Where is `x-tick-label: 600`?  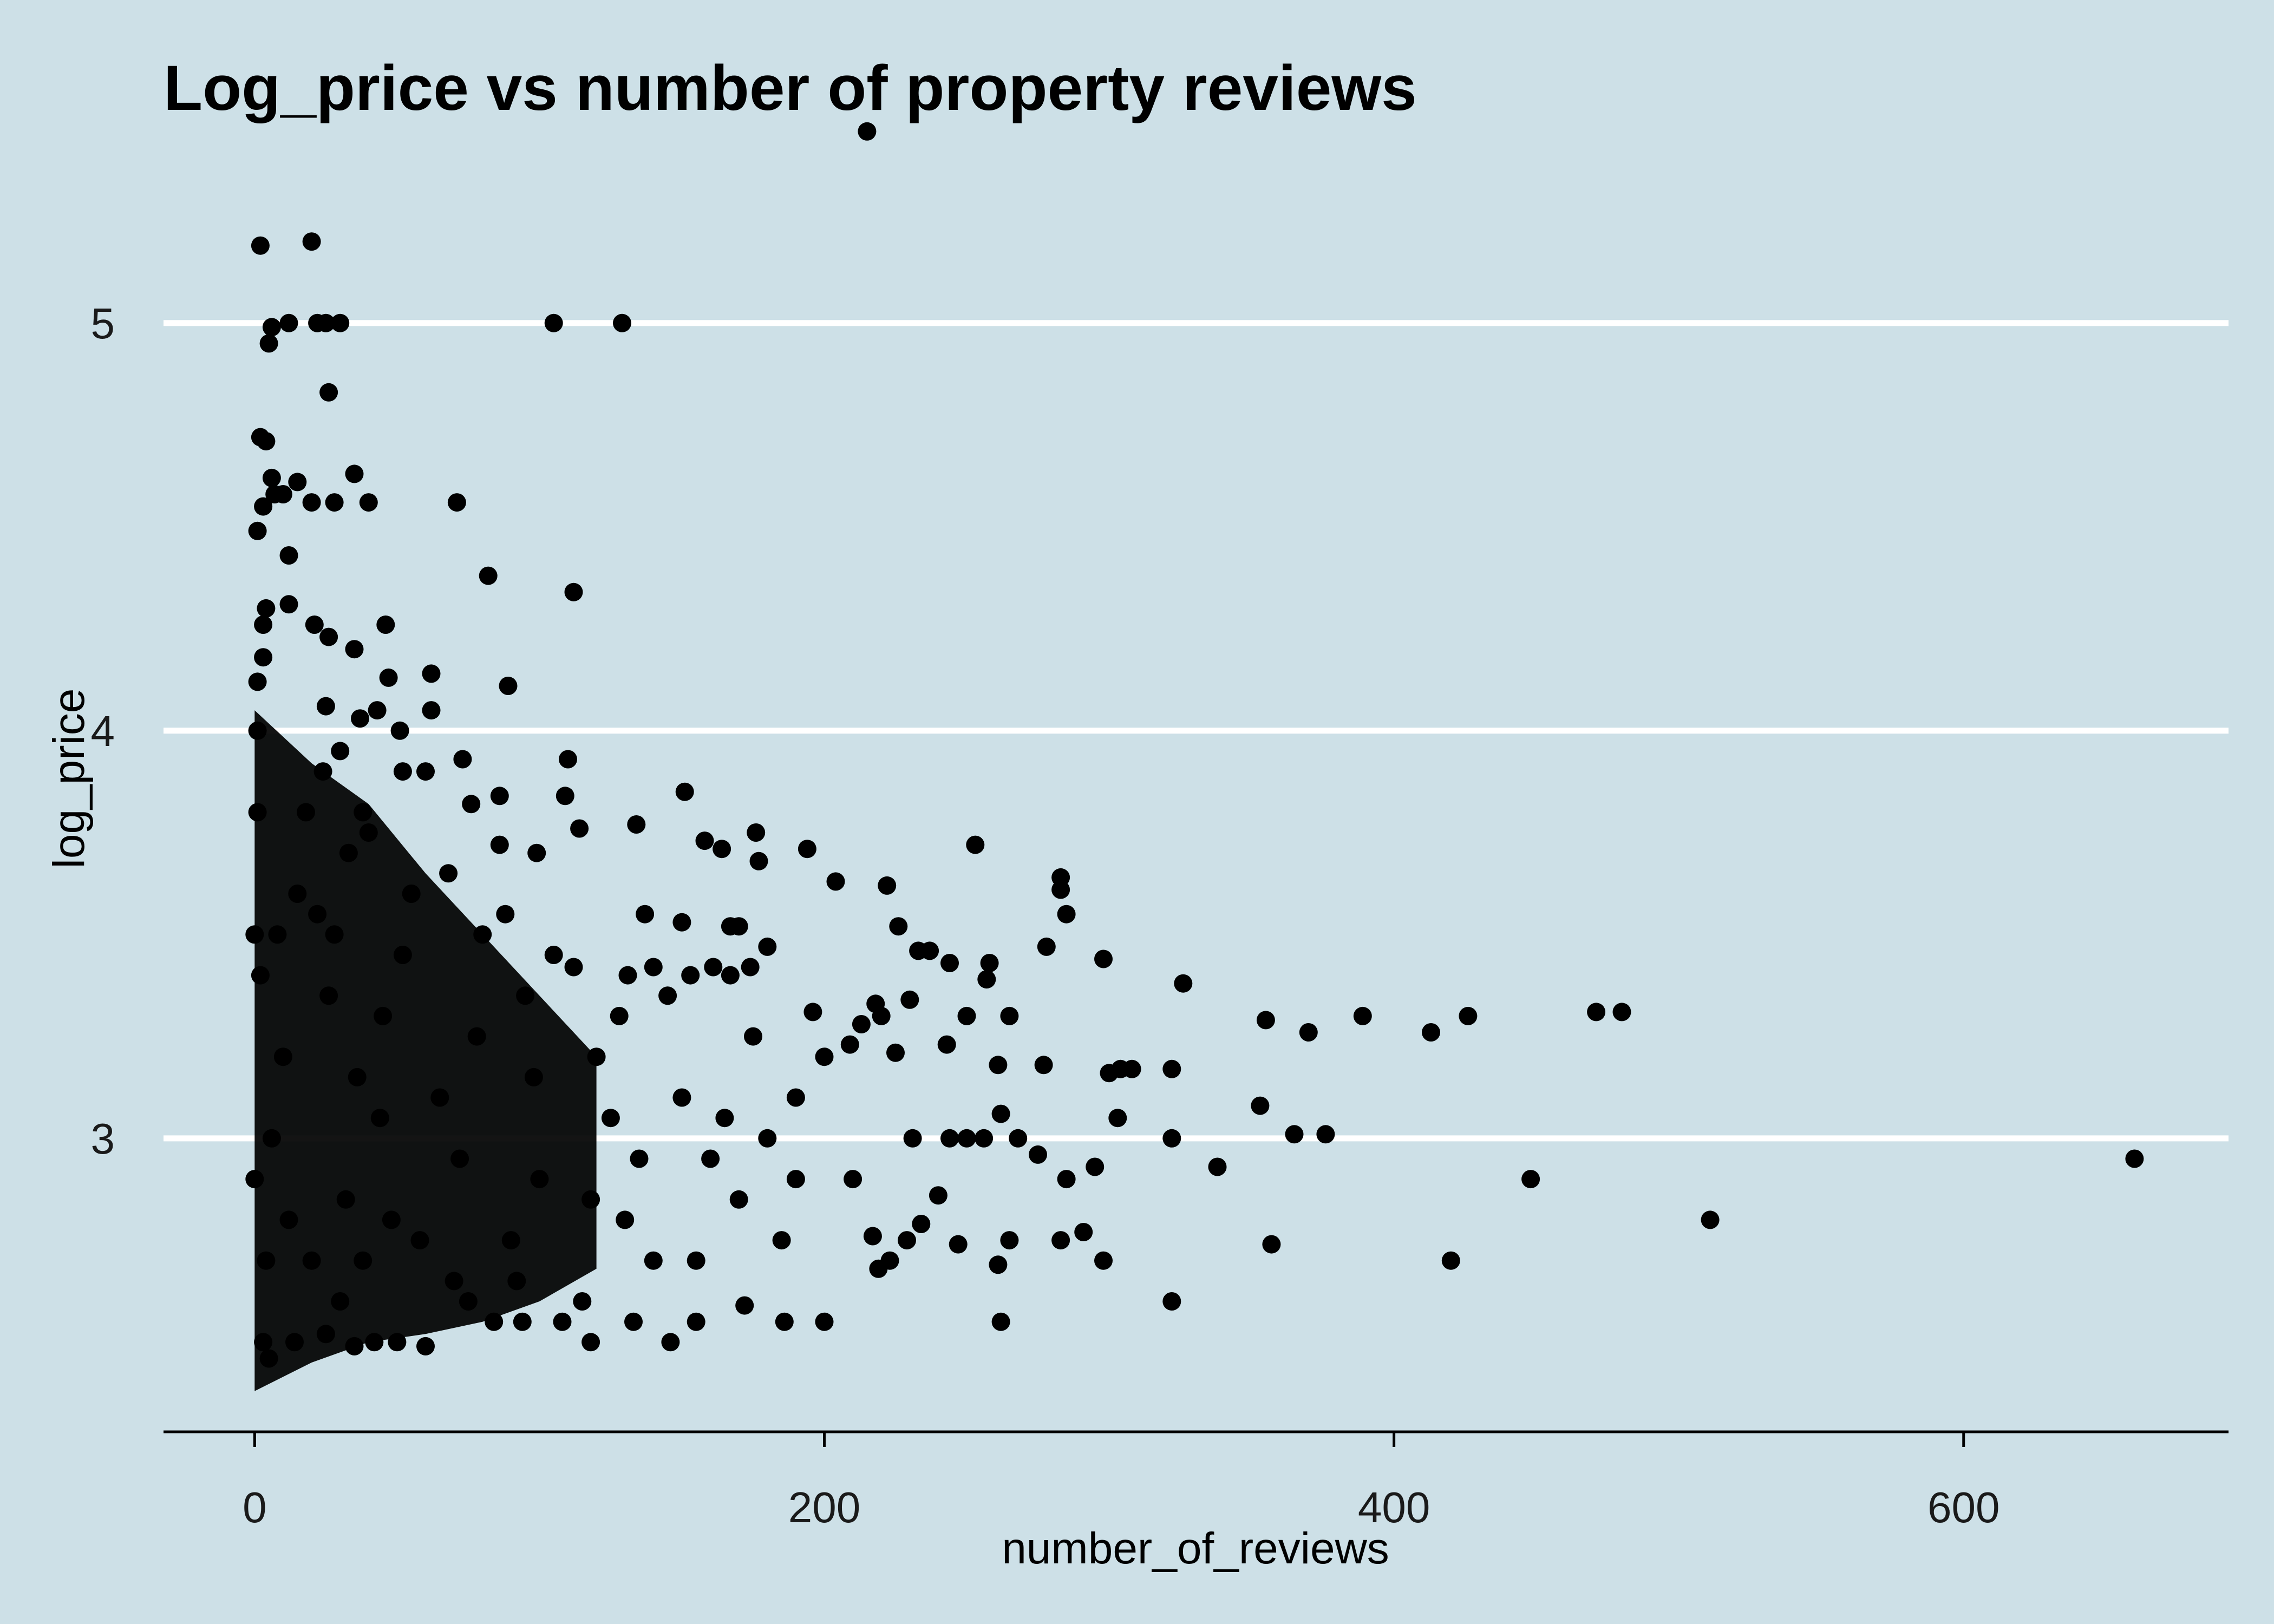
x-tick-label: 600 is located at coordinates (1963, 1507).